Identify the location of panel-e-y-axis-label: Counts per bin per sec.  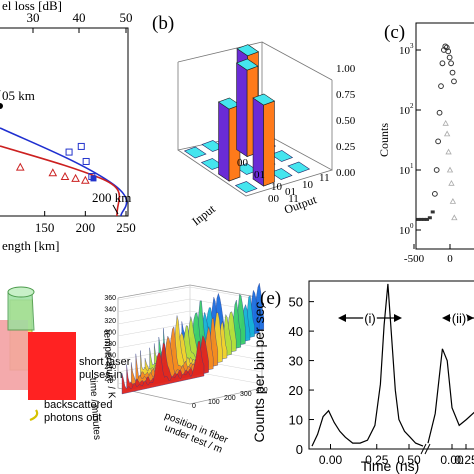
(259, 372).